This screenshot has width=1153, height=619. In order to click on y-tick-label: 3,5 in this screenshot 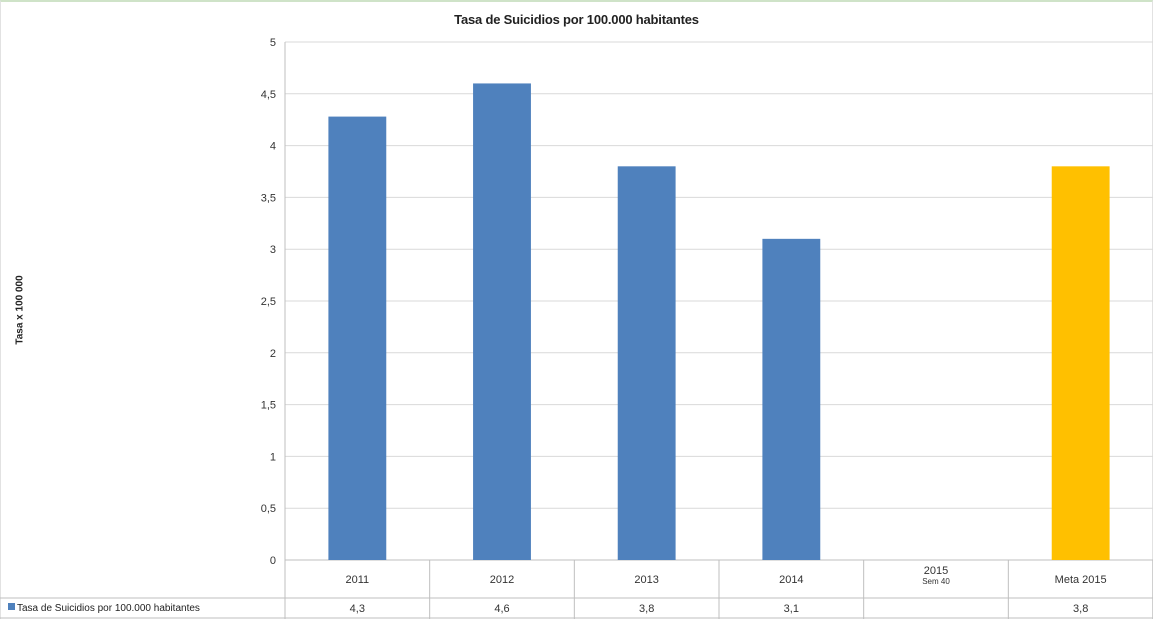, I will do `click(268, 198)`.